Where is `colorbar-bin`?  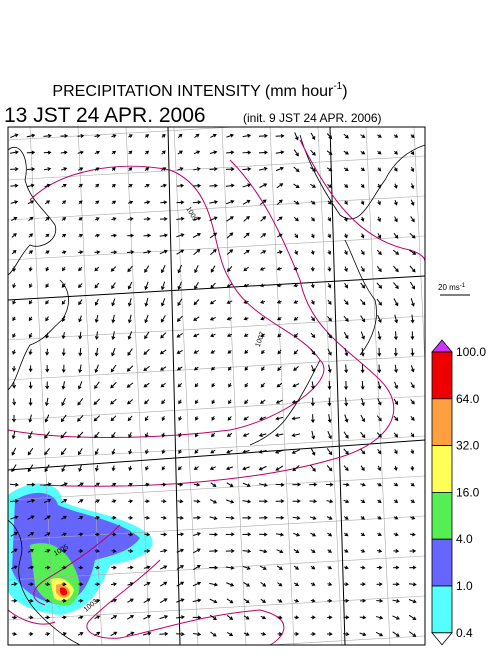
colorbar-bin is located at coordinates (442, 422).